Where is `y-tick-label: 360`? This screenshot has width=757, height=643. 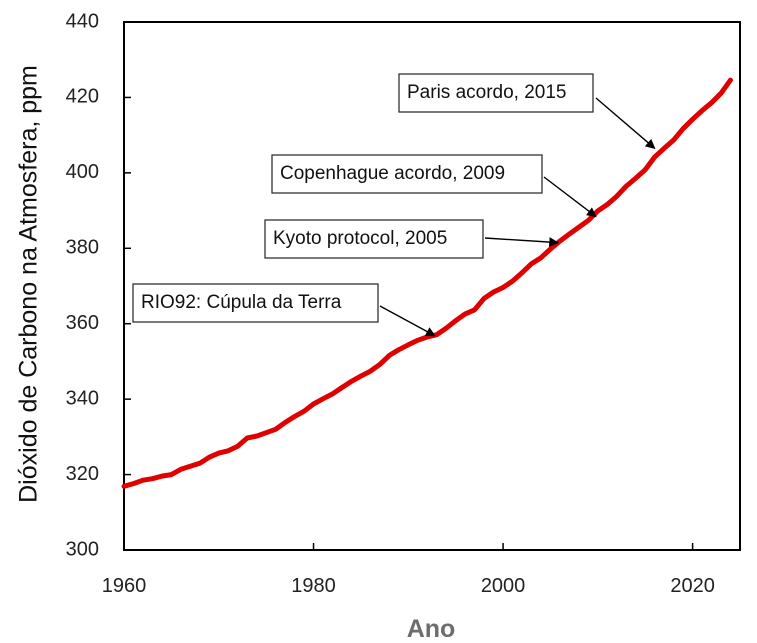 y-tick-label: 360 is located at coordinates (82, 323).